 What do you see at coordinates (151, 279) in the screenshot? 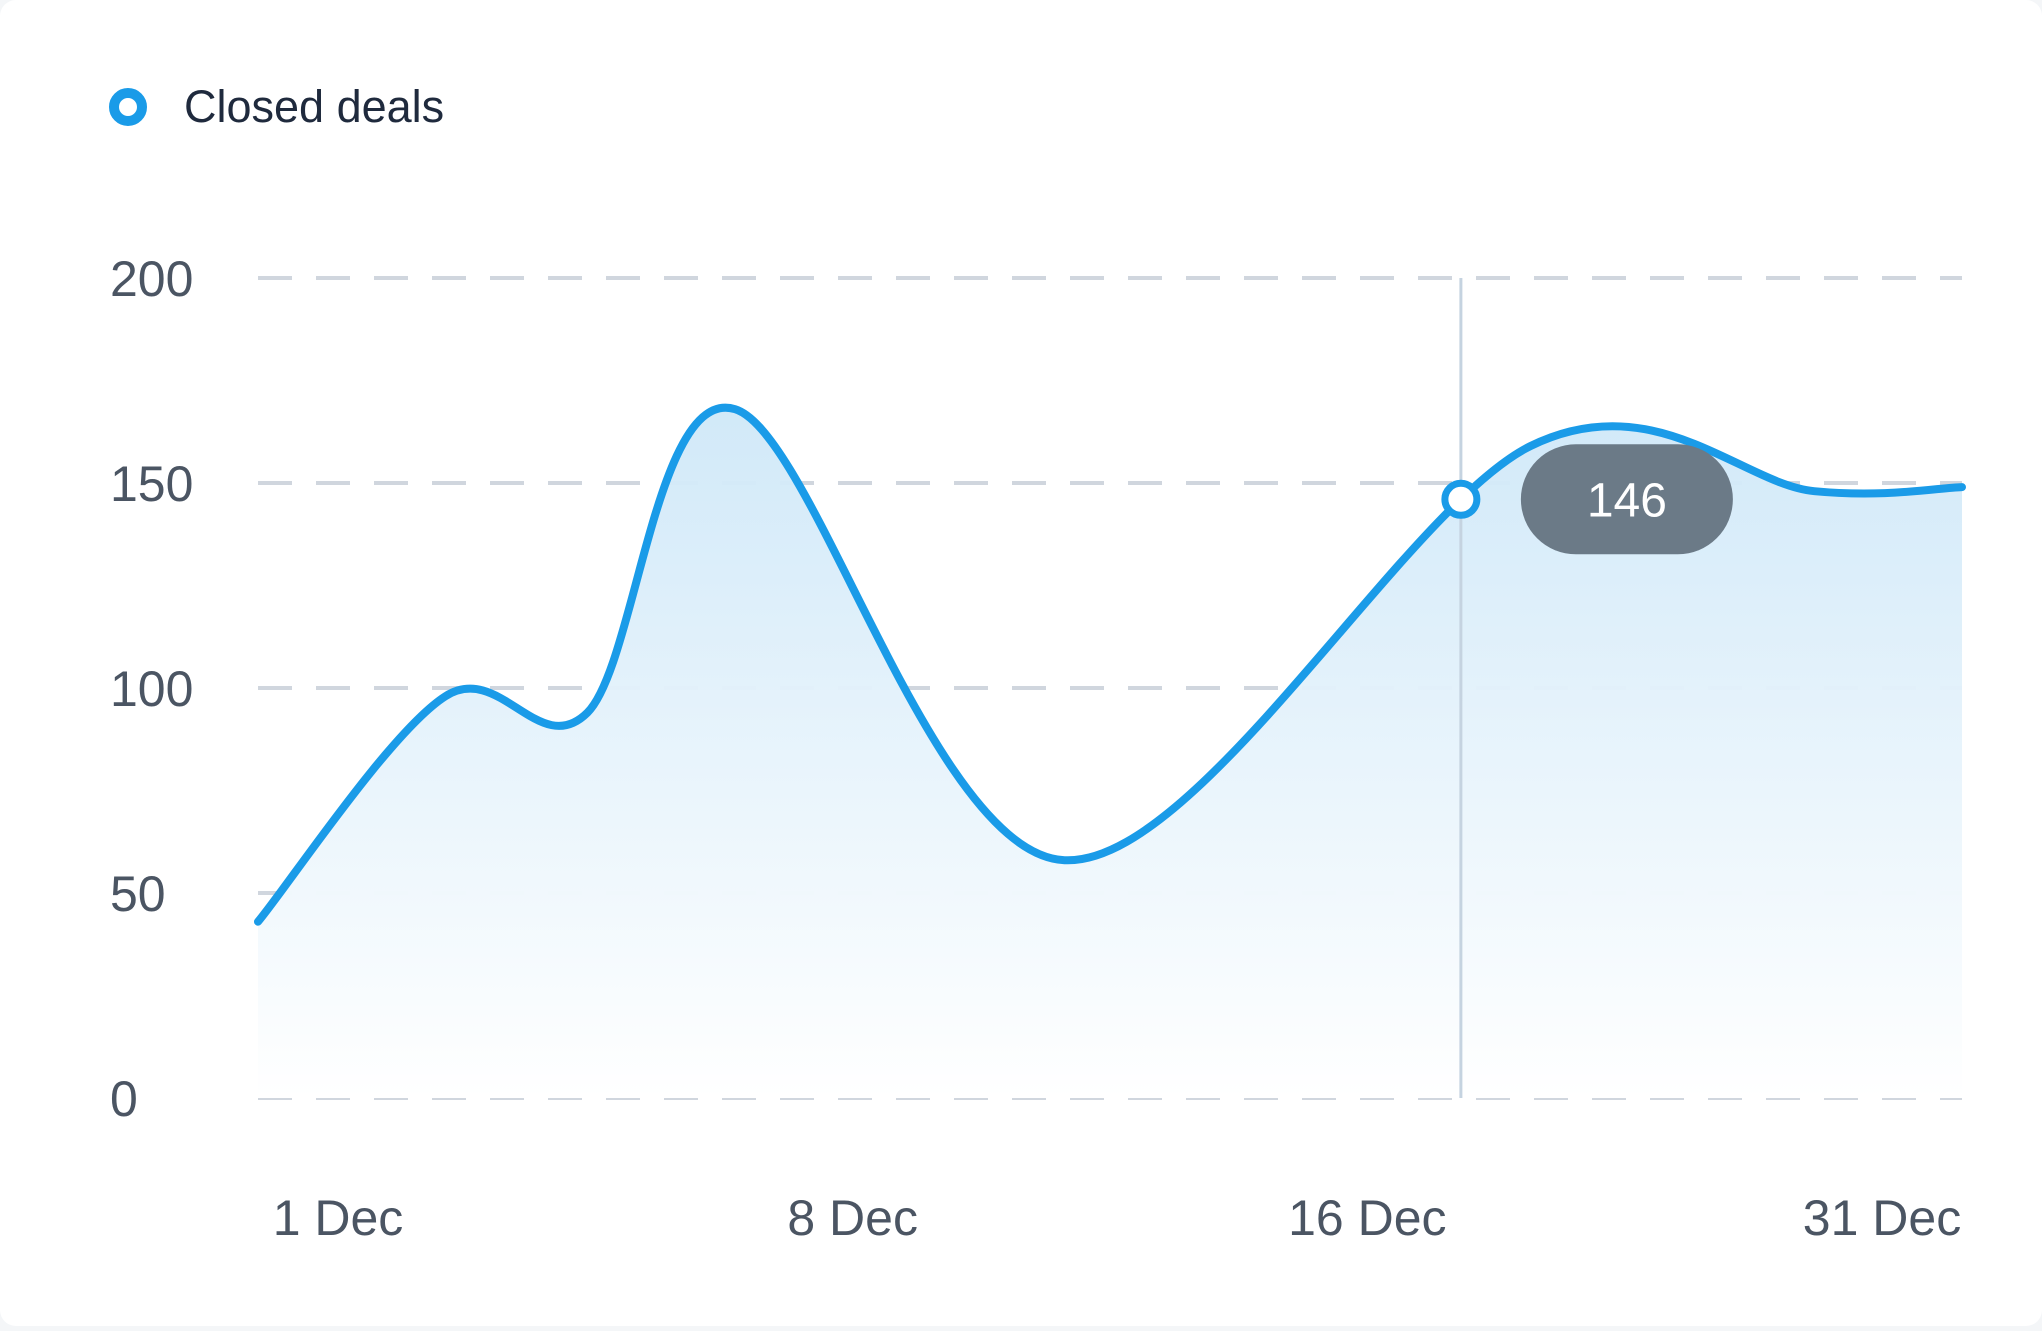
I see `y-tick-label: 200` at bounding box center [151, 279].